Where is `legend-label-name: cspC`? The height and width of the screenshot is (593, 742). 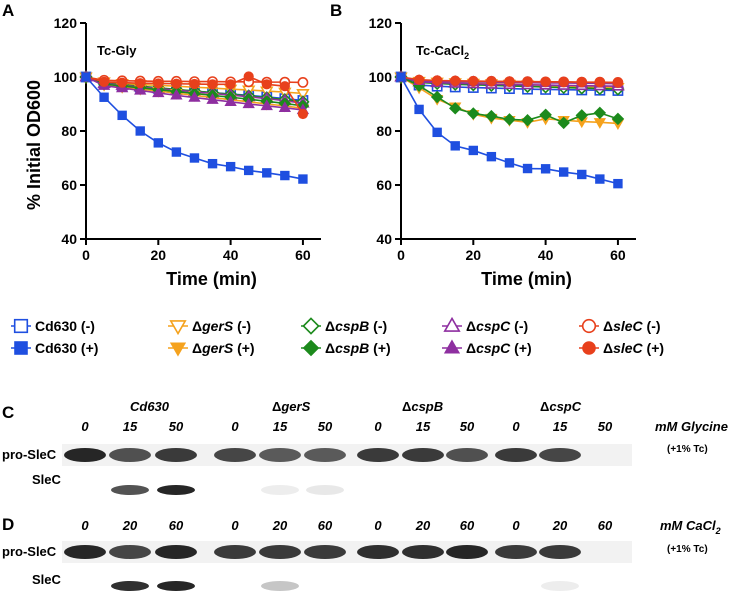
legend-label-name: cspC is located at coordinates (493, 348).